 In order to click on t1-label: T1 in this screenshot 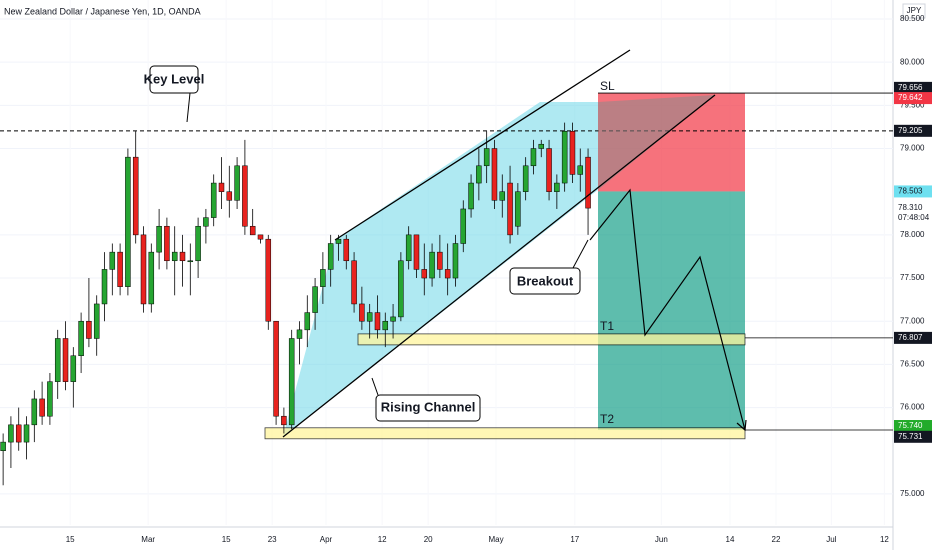, I will do `click(607, 326)`.